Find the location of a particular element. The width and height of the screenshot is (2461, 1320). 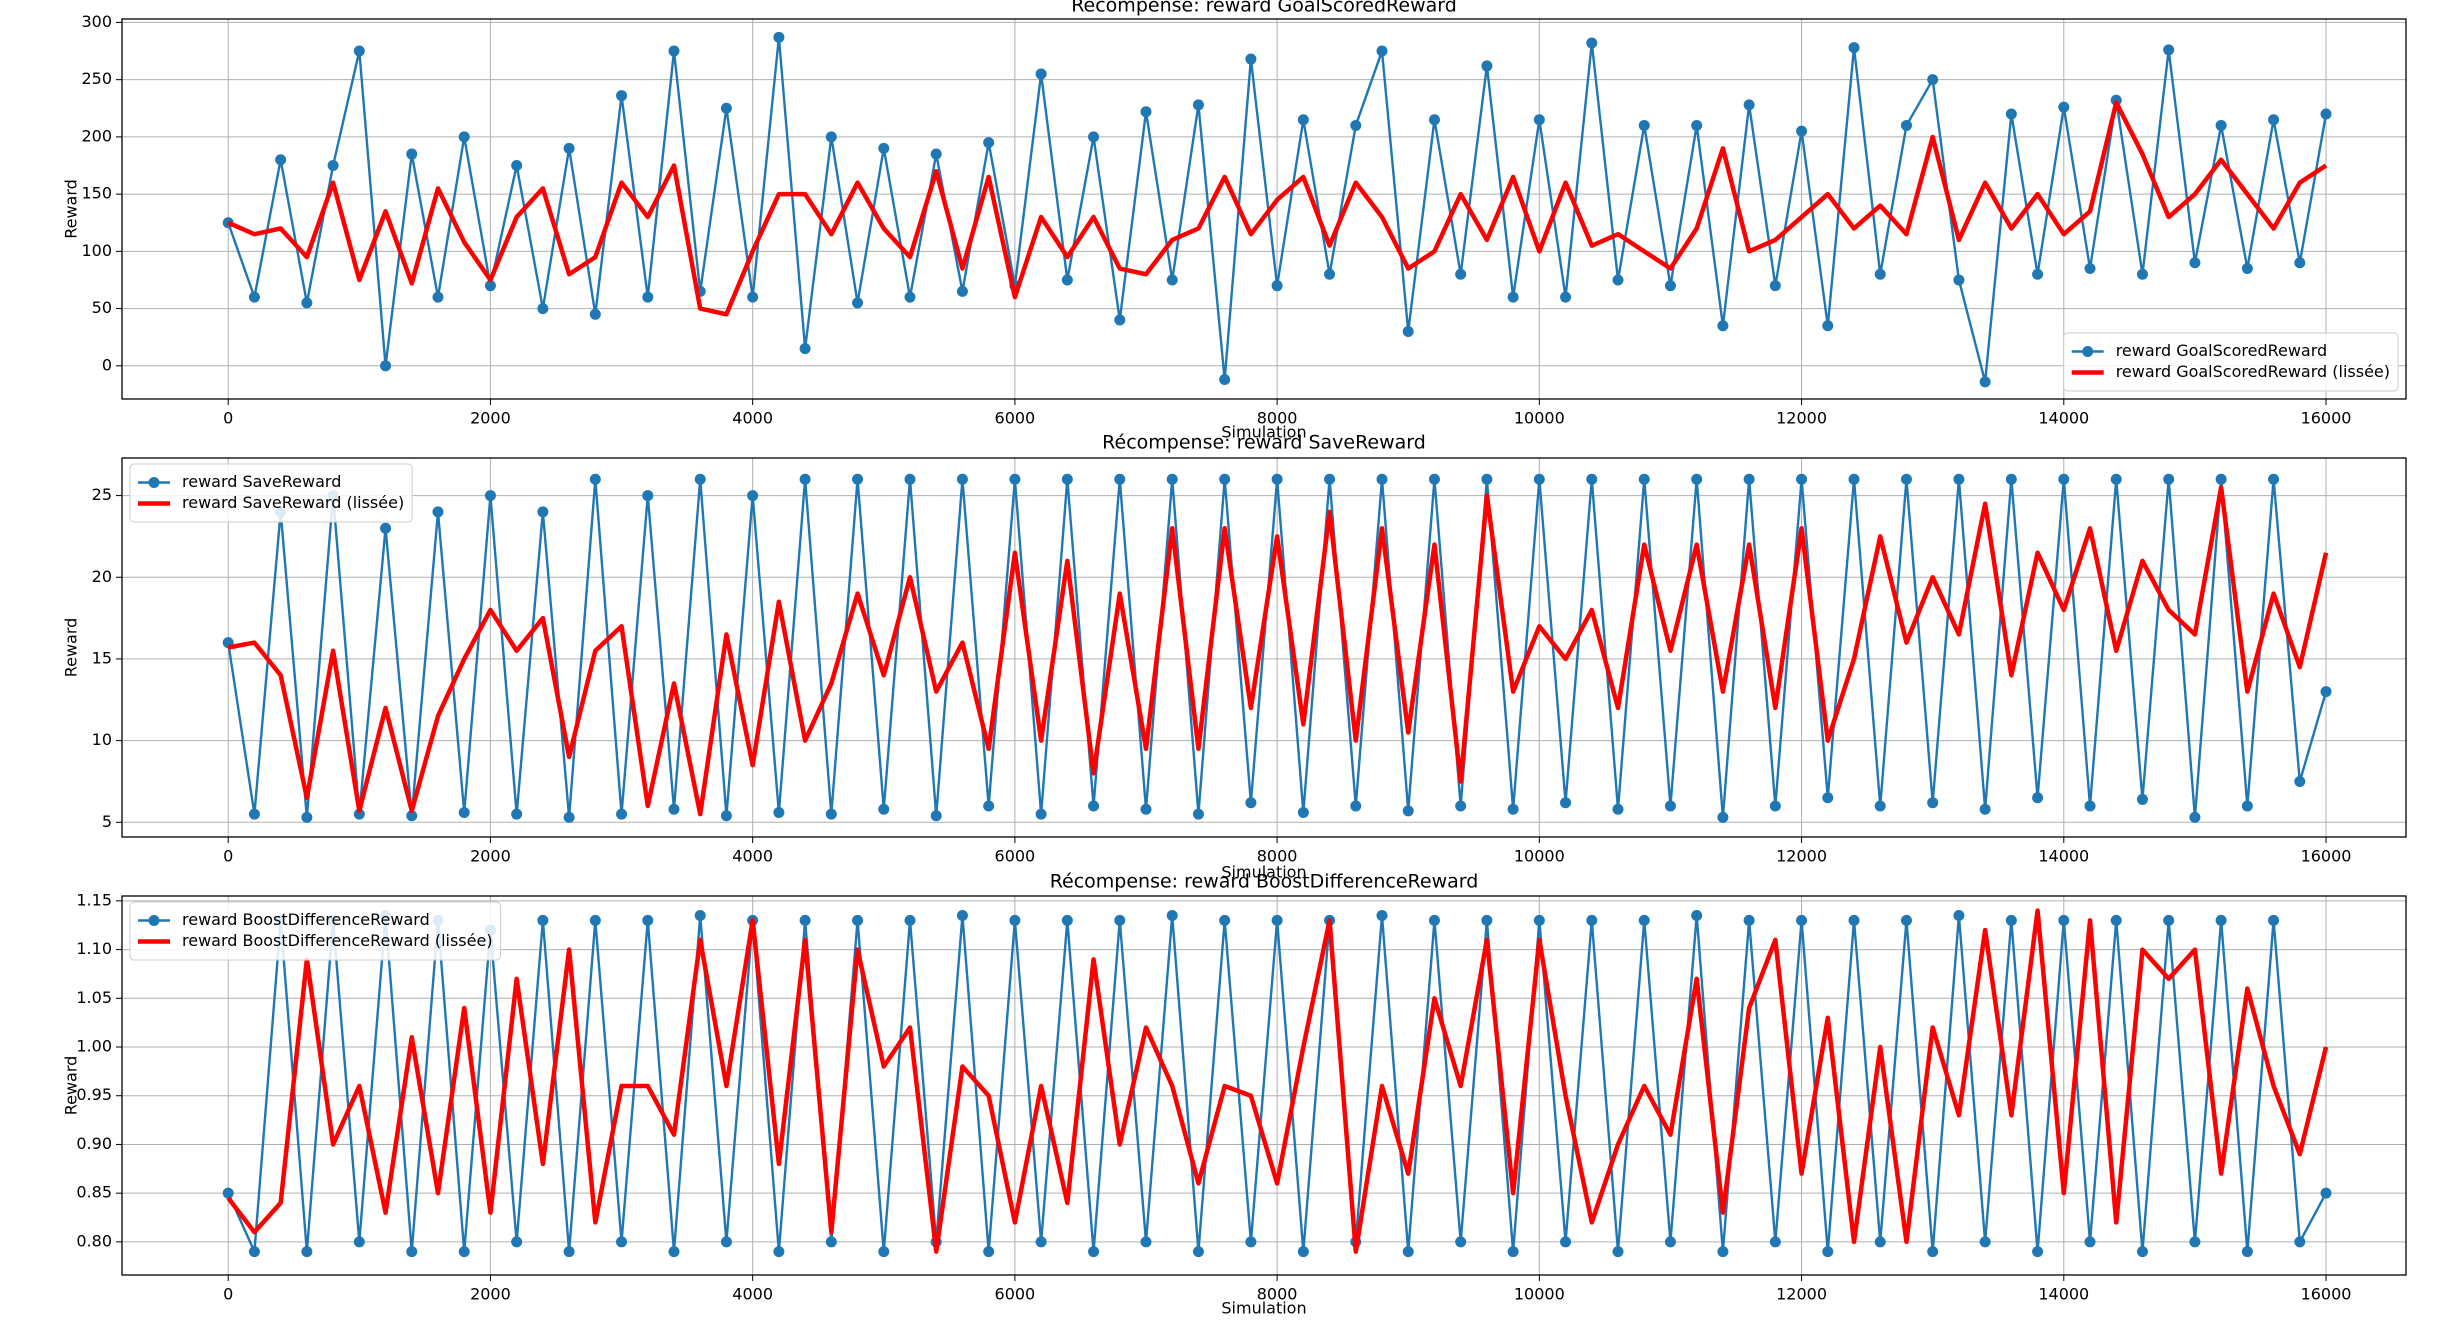

x-tick-label: 10000 is located at coordinates (1539, 1294).